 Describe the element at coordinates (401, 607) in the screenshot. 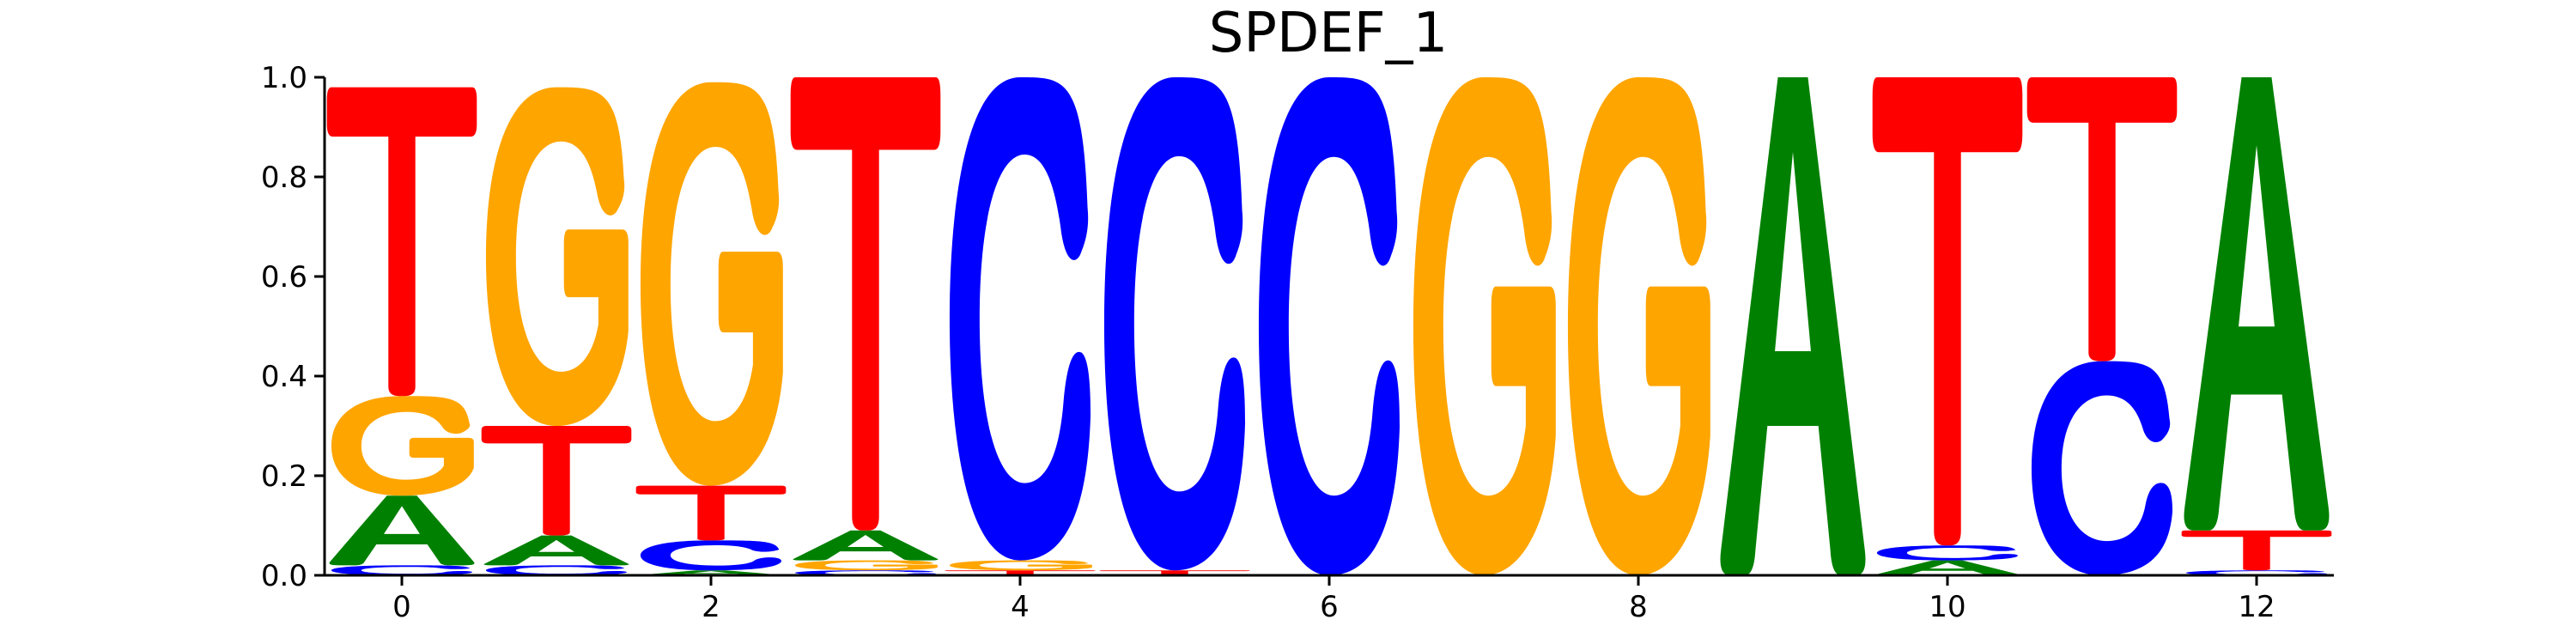

I see `x-tick-label: 0` at that location.